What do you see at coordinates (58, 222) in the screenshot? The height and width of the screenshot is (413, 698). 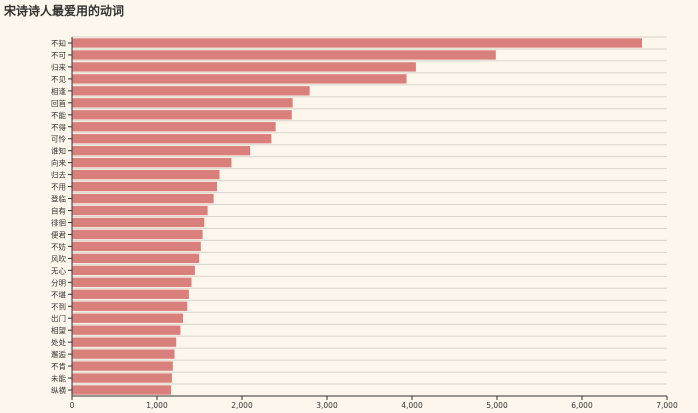 I see `category-label: 徘徊` at bounding box center [58, 222].